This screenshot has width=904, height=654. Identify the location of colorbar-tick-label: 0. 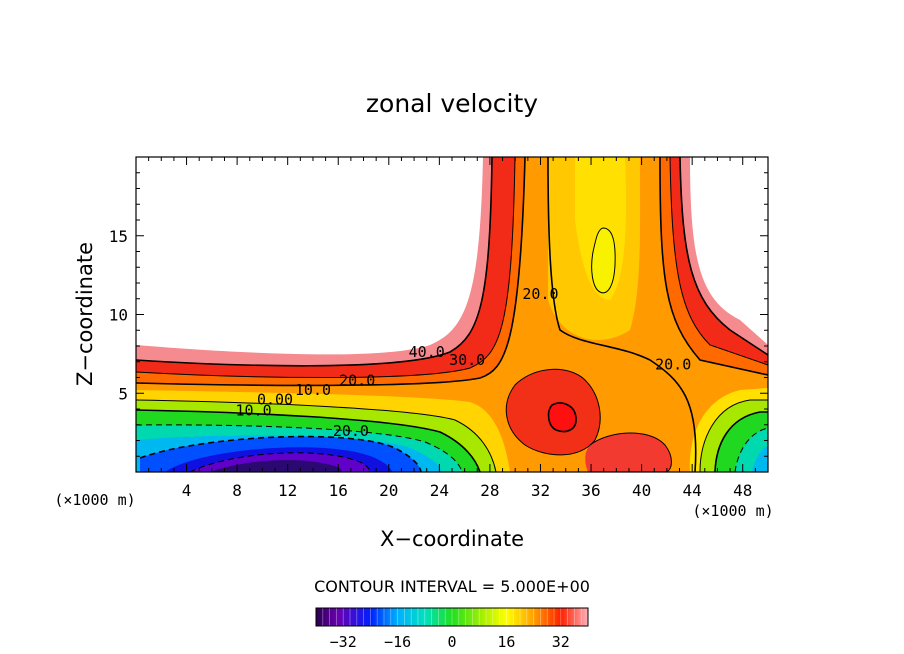
(451, 642).